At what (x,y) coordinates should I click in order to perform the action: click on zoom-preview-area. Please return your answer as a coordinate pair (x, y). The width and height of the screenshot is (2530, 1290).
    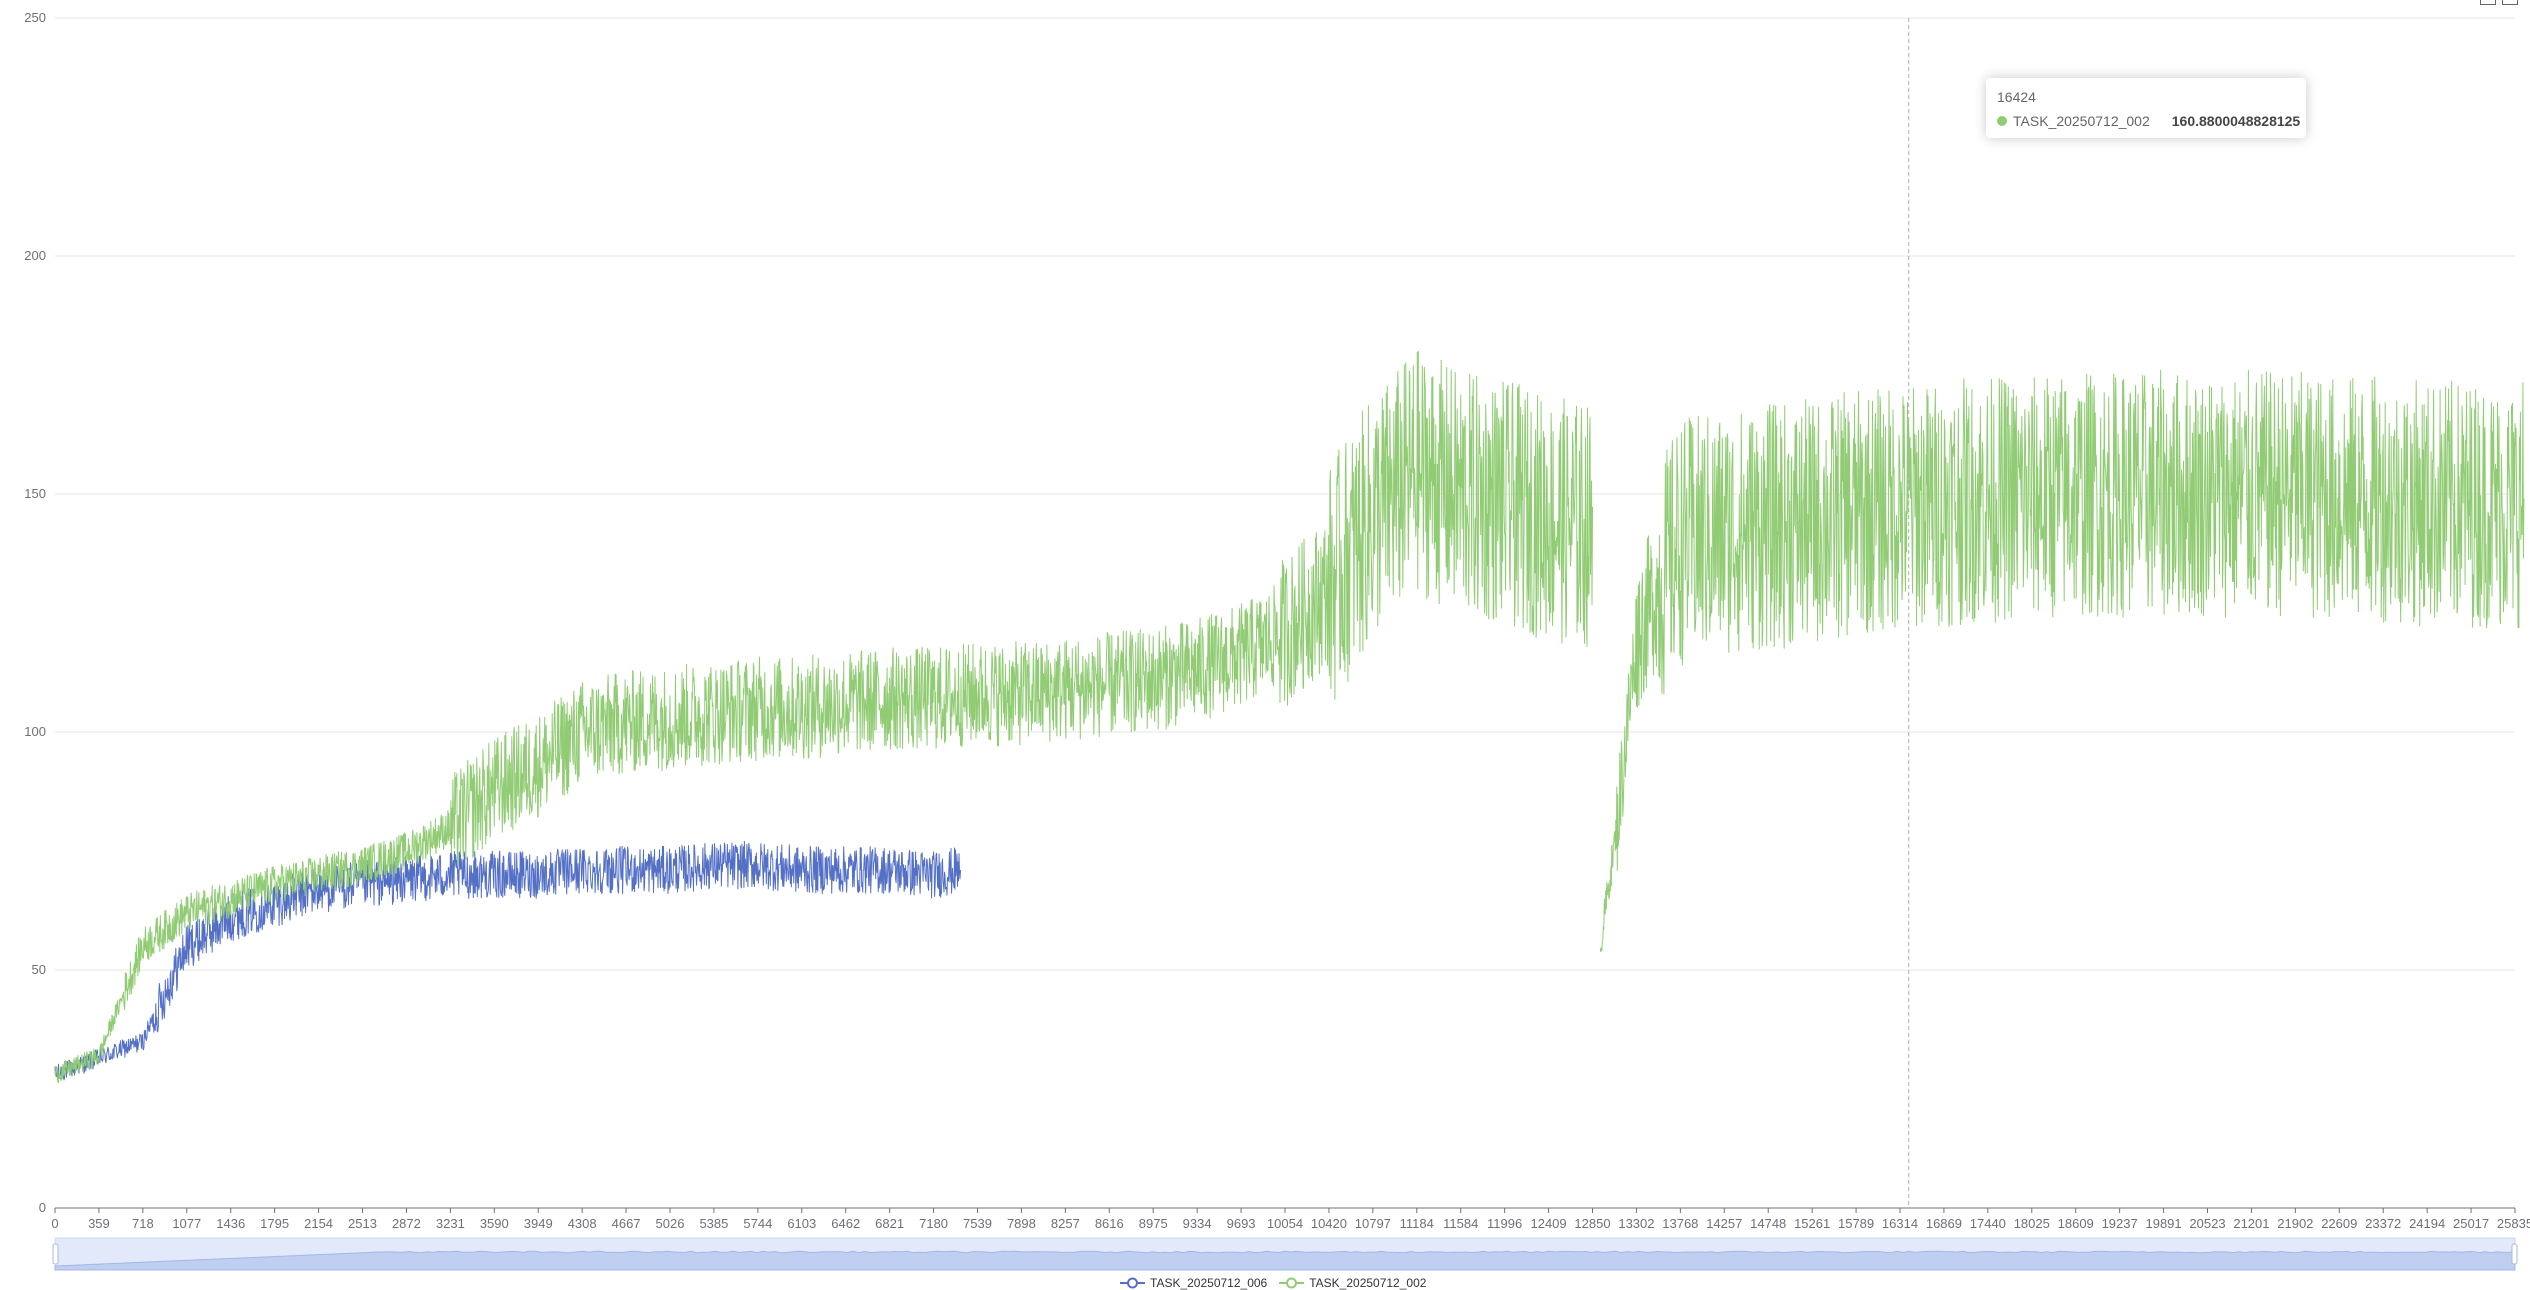
    Looking at the image, I should click on (1285, 1260).